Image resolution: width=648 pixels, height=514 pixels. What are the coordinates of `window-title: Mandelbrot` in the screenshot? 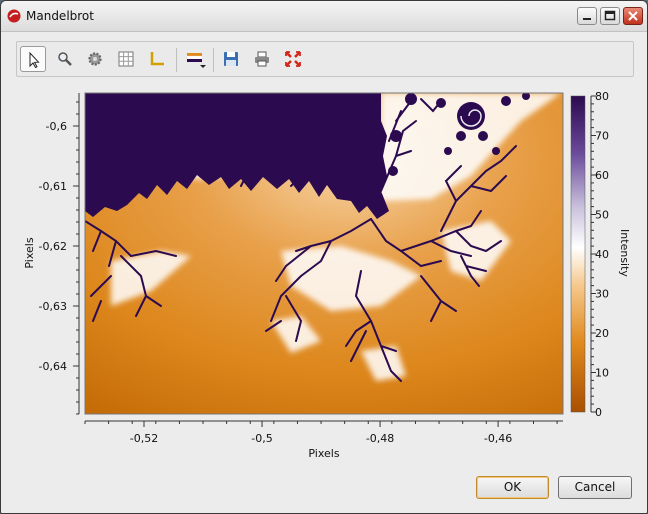 It's located at (60, 16).